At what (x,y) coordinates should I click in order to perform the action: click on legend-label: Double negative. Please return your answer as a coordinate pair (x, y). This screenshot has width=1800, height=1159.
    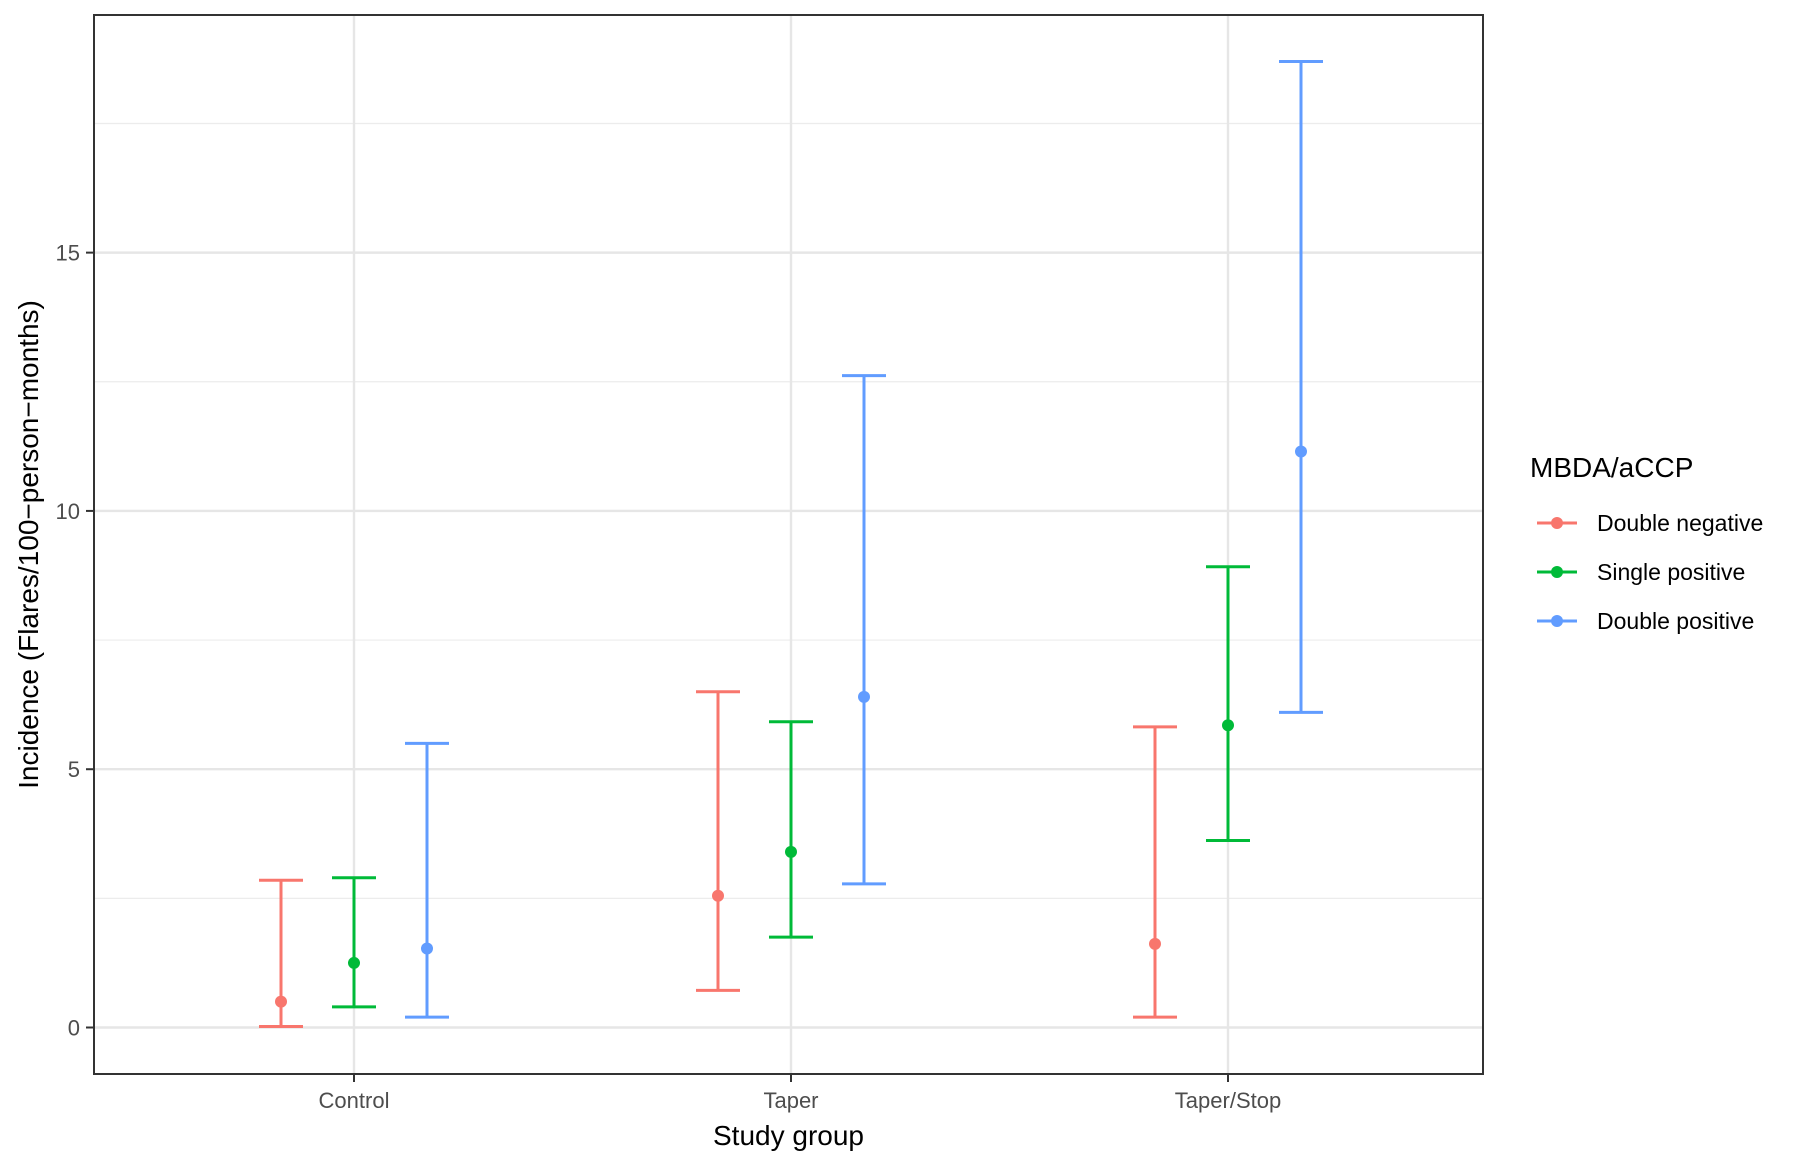
    Looking at the image, I should click on (1680, 523).